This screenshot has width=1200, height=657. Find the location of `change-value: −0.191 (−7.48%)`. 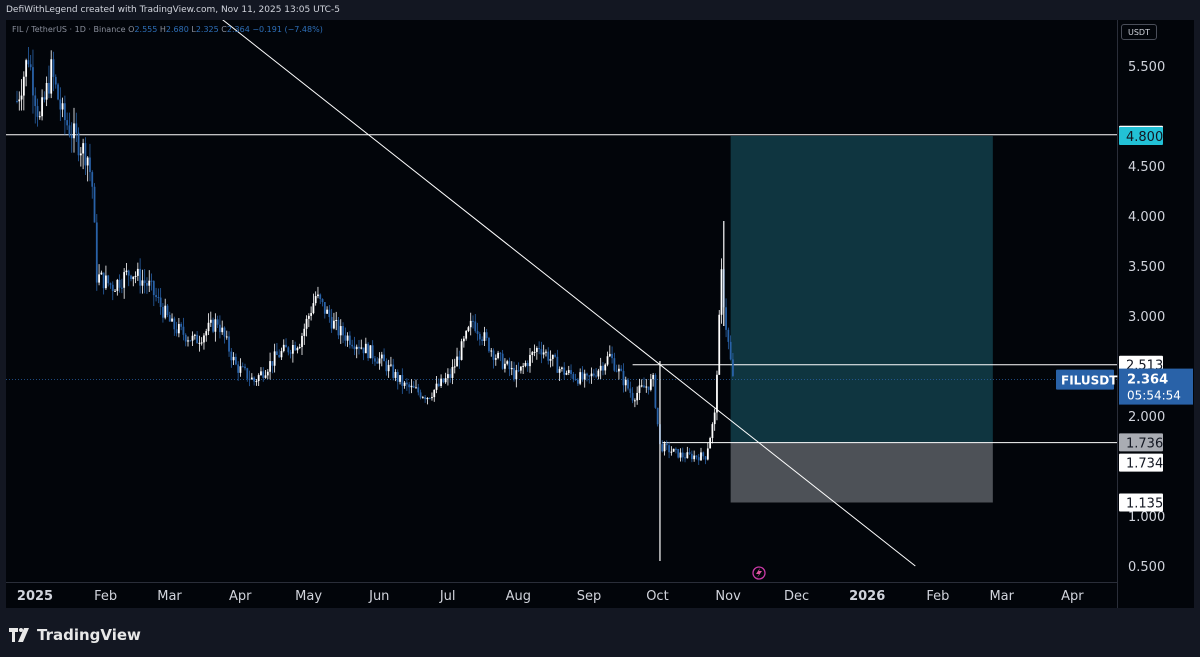

change-value: −0.191 (−7.48%) is located at coordinates (287, 29).